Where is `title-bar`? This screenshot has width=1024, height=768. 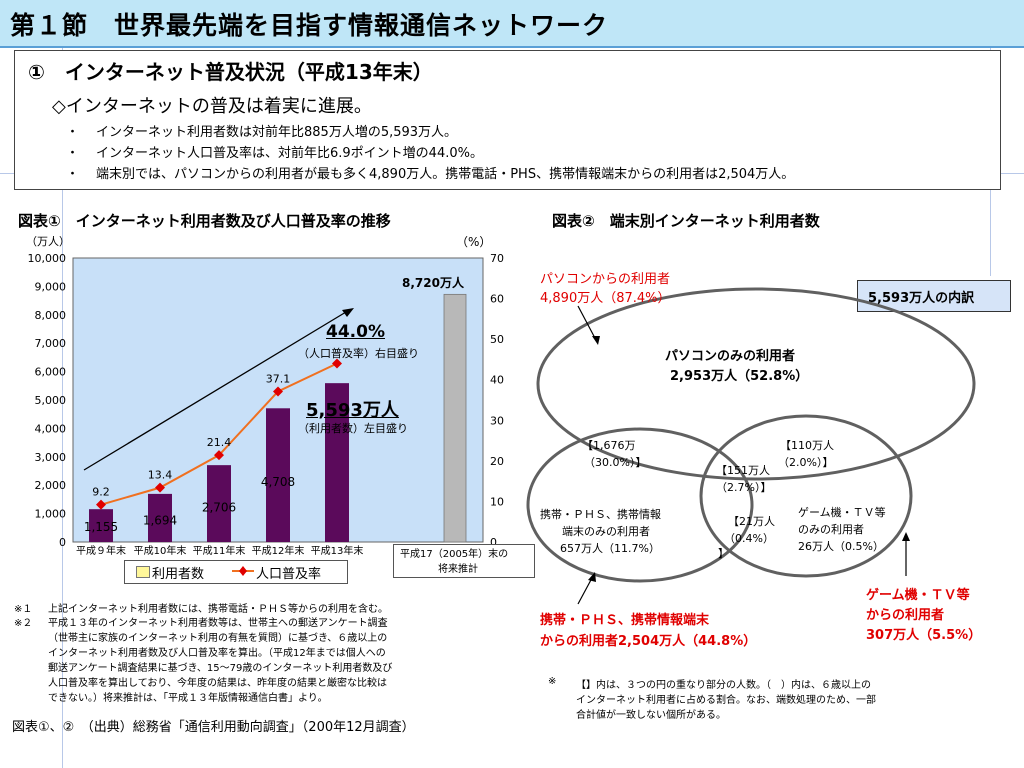 title-bar is located at coordinates (512, 24).